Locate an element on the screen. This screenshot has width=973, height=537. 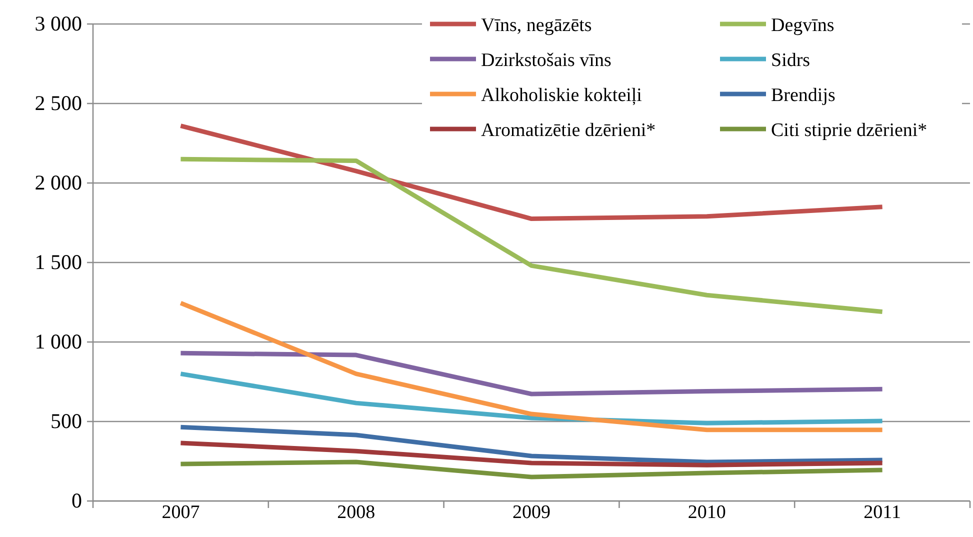
y-tick-label: 2 500 is located at coordinates (58, 103).